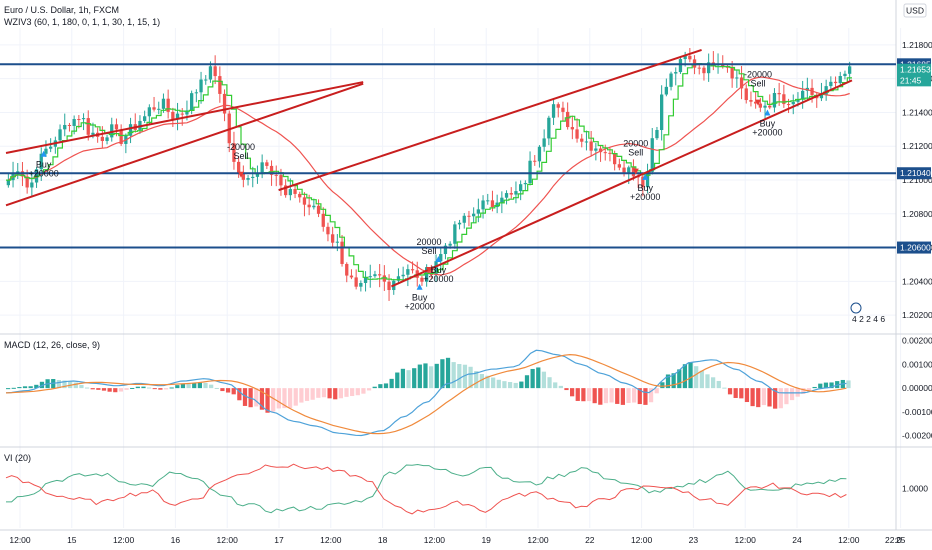 The height and width of the screenshot is (550, 932). What do you see at coordinates (490, 120) in the screenshot?
I see `channel-trendline` at bounding box center [490, 120].